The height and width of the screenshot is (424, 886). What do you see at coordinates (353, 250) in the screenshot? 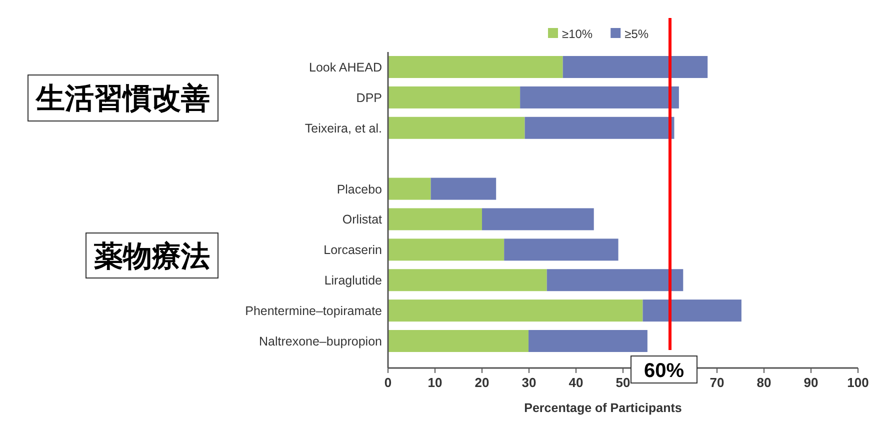
I see `y-tick-label: Lorcaserin` at bounding box center [353, 250].